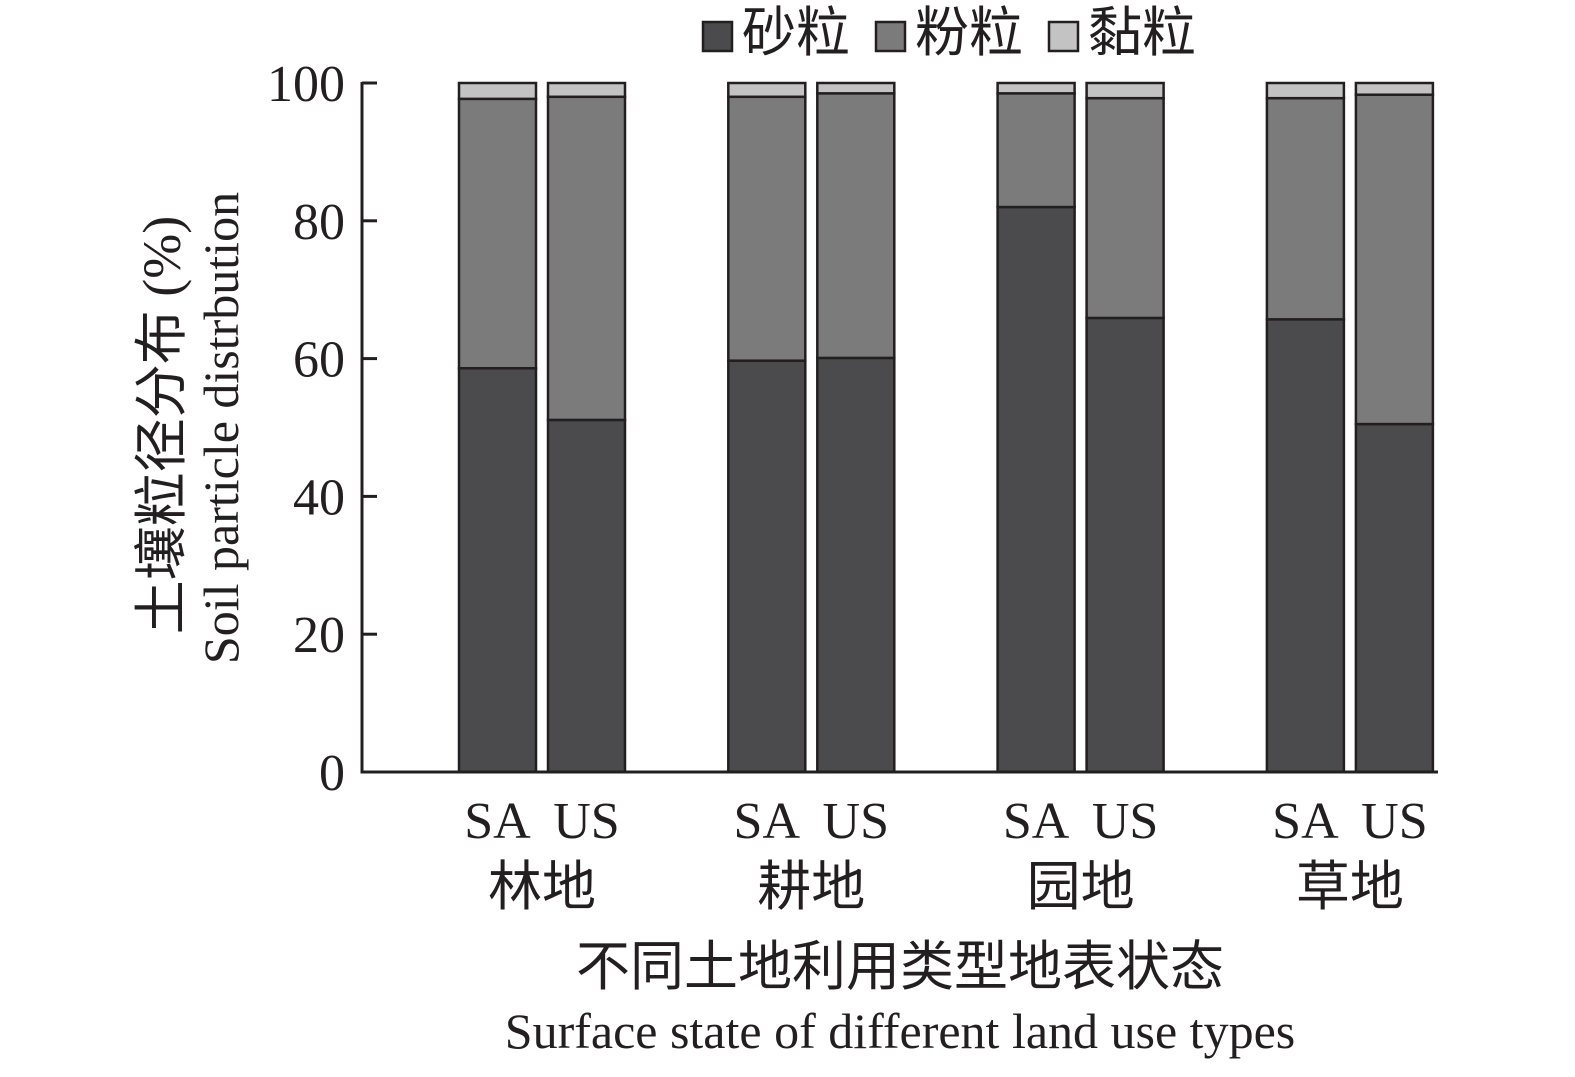  I want to click on legend-swatch-sand, so click(717, 36).